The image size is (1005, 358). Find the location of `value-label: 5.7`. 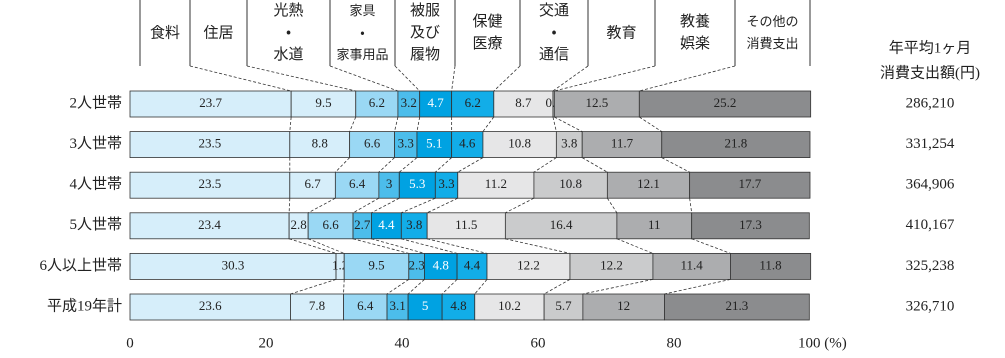

value-label: 5.7 is located at coordinates (563, 305).